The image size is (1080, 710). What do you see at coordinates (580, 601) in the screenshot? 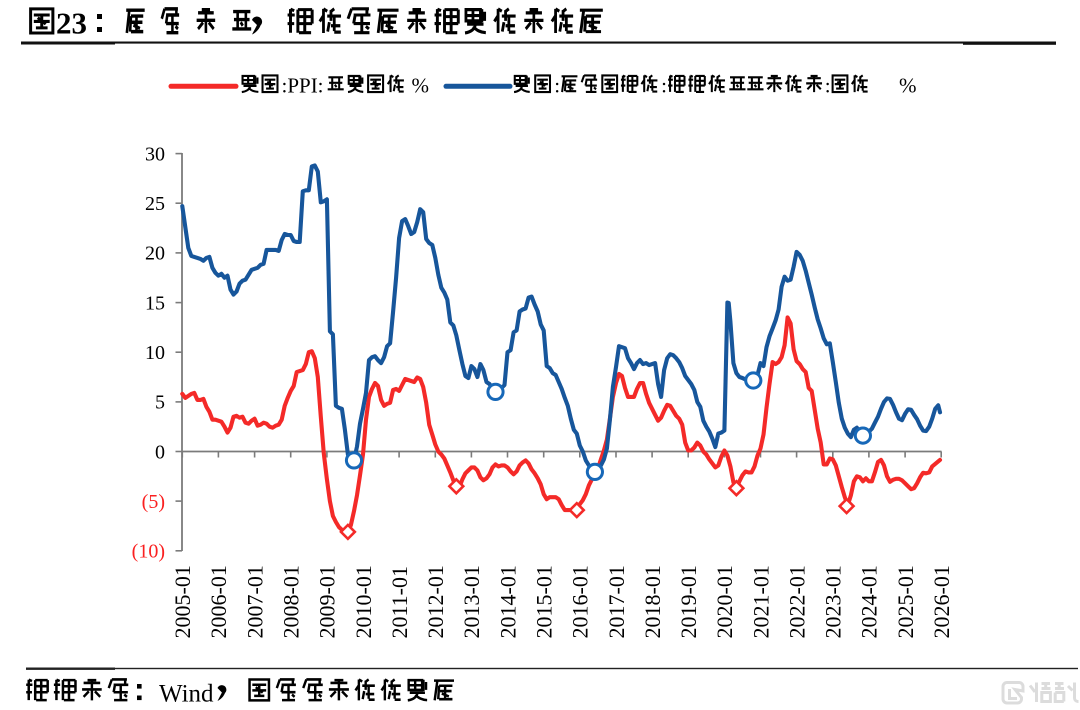
I see `svg-text: 2016-01` at bounding box center [580, 601].